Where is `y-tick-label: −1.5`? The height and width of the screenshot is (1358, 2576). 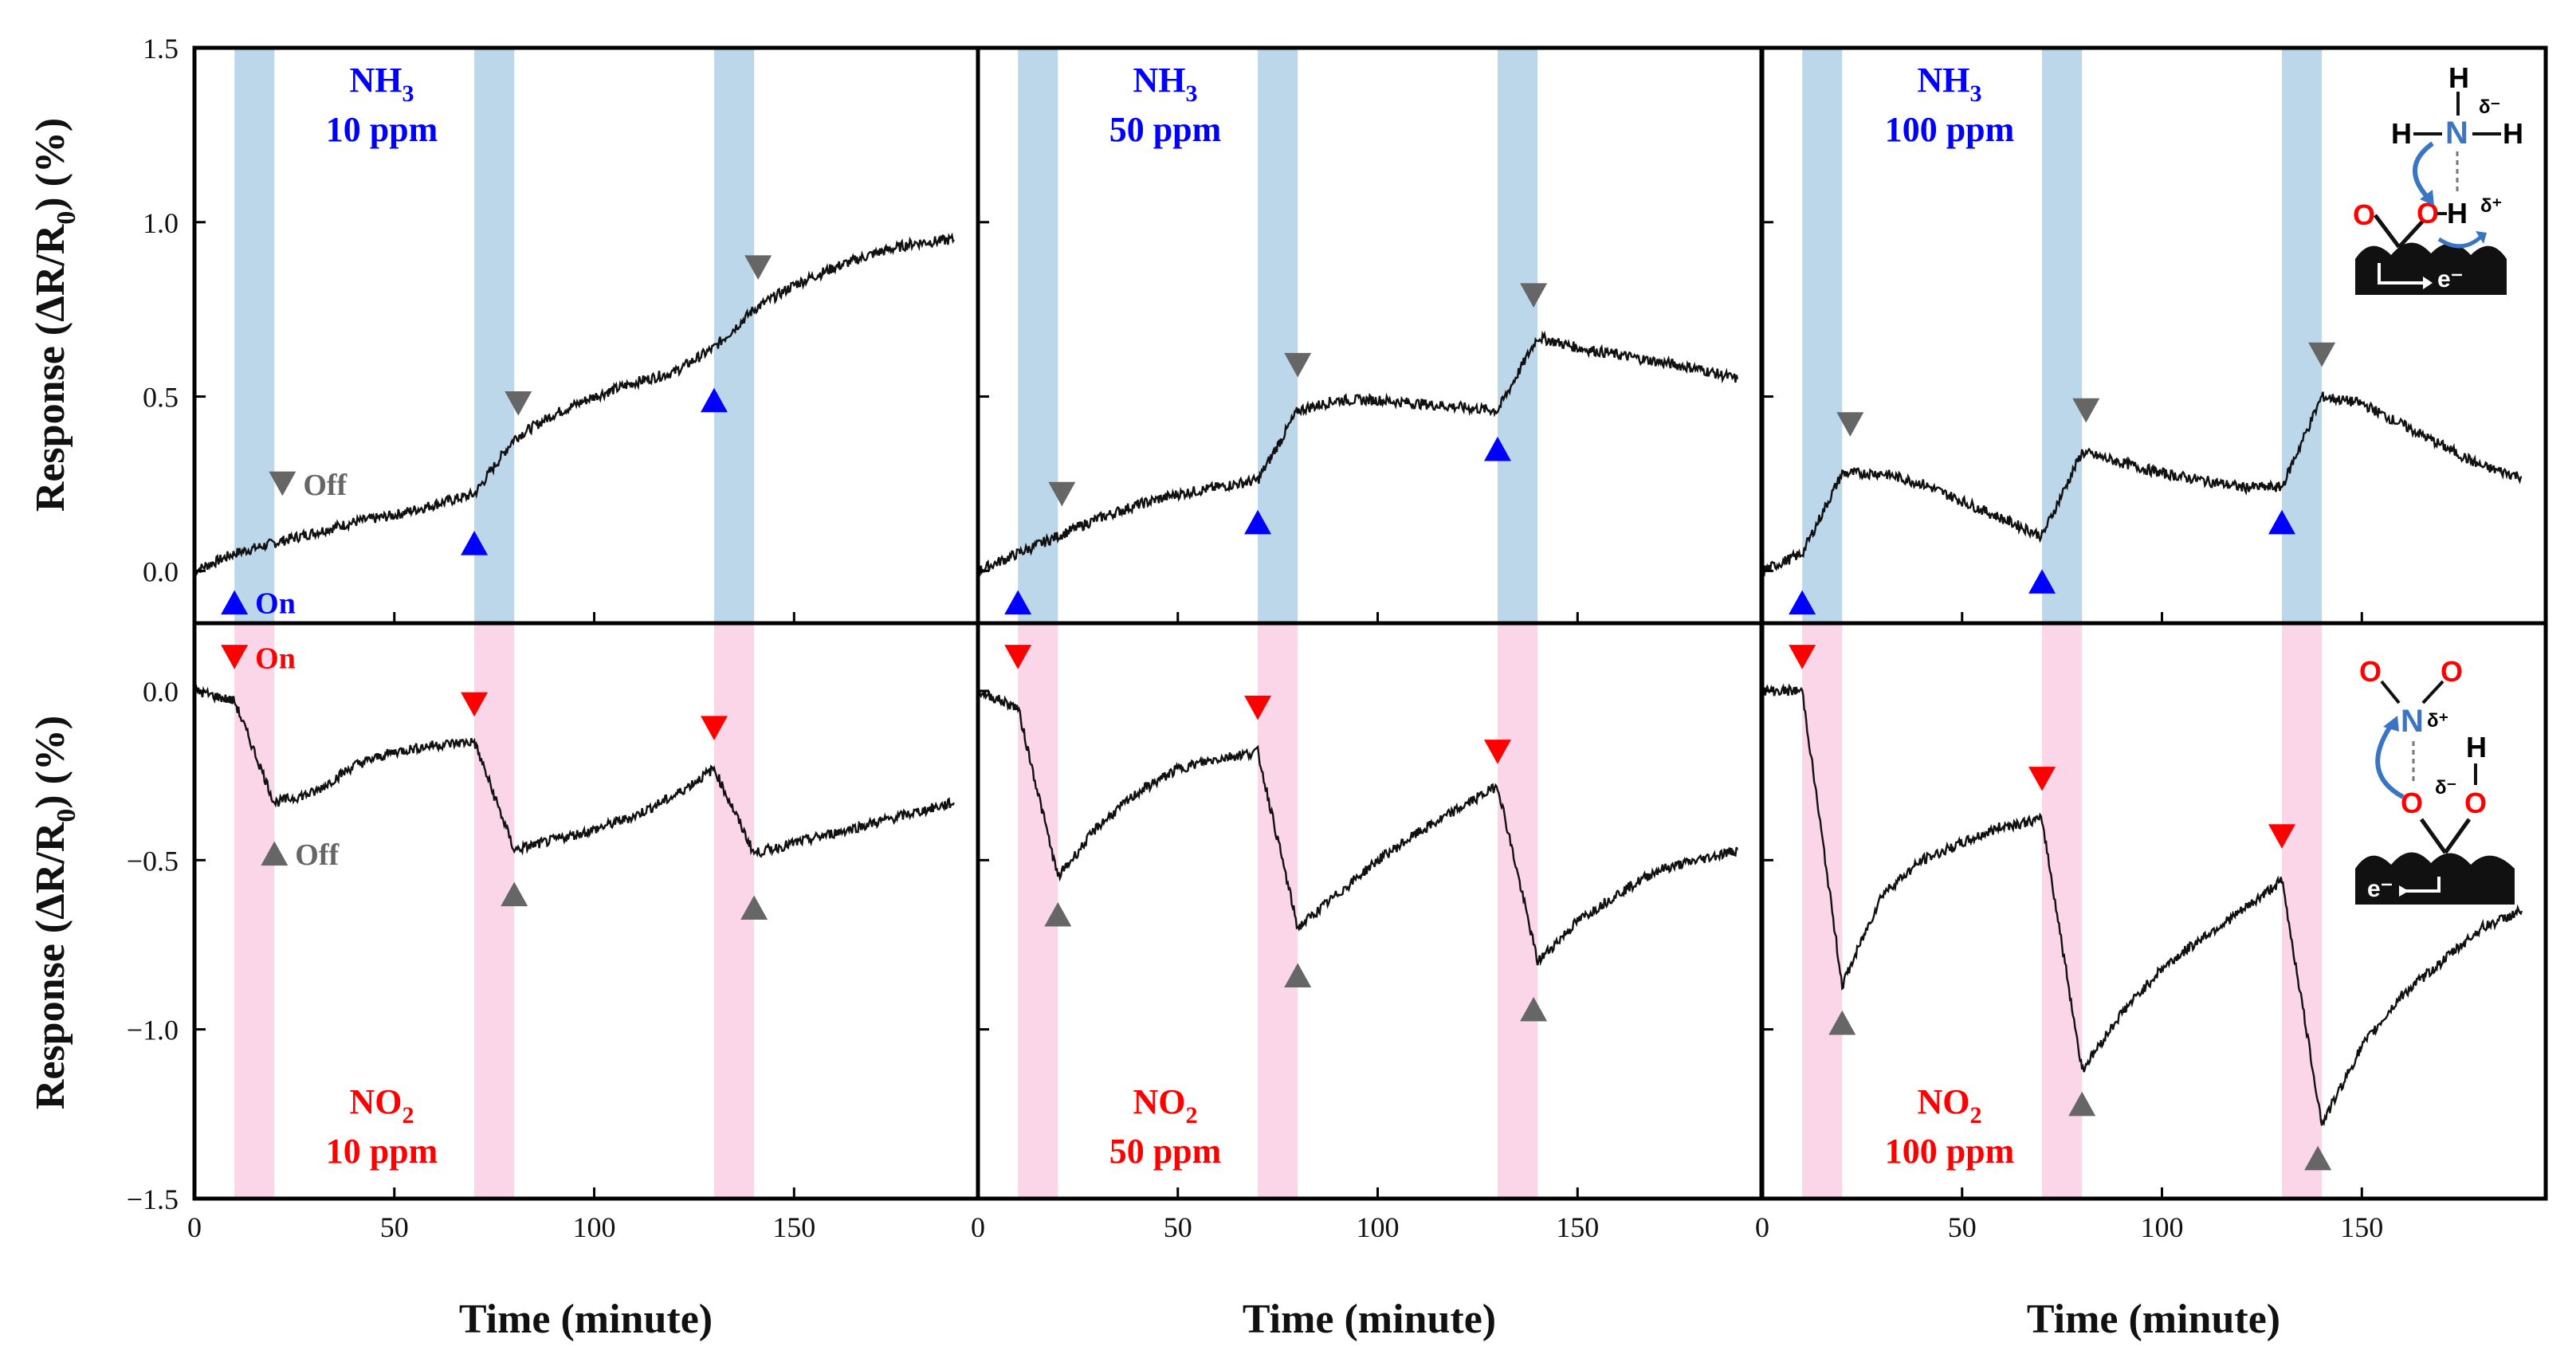 y-tick-label: −1.5 is located at coordinates (153, 1199).